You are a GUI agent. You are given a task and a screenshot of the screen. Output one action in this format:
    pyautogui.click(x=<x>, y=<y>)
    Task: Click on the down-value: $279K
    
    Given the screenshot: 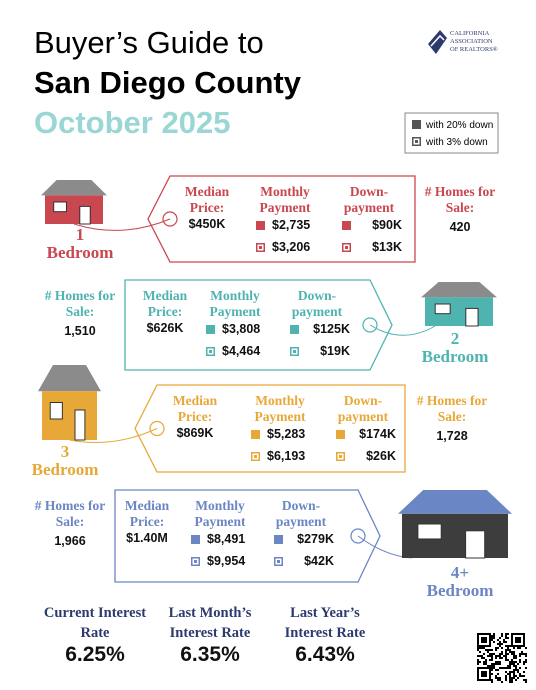 What is the action you would take?
    pyautogui.click(x=315, y=539)
    